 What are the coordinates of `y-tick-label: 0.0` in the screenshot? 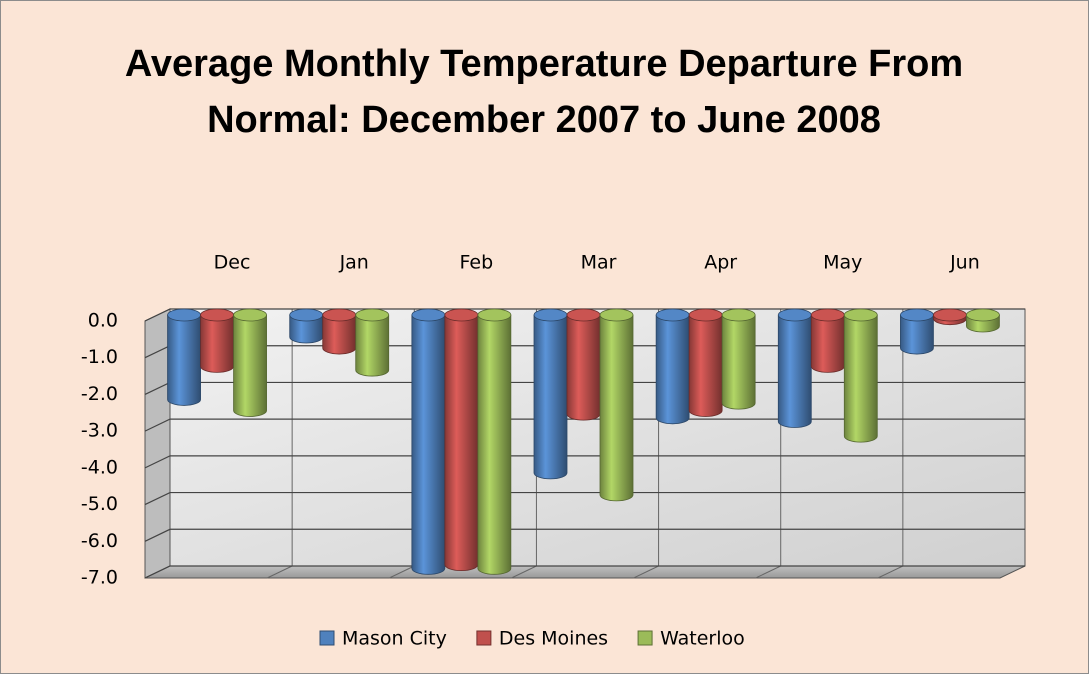 It's located at (103, 321).